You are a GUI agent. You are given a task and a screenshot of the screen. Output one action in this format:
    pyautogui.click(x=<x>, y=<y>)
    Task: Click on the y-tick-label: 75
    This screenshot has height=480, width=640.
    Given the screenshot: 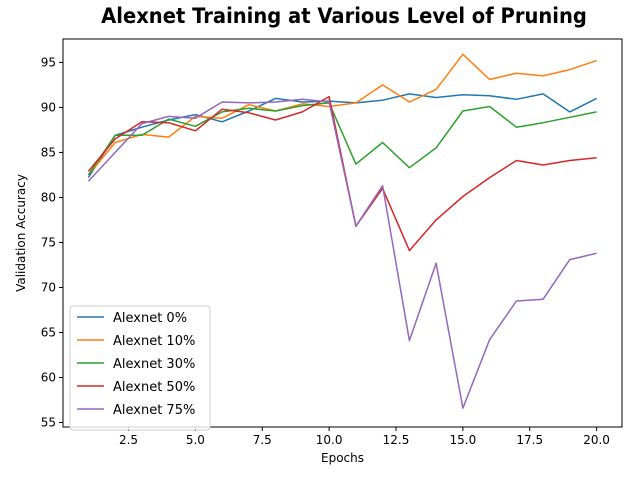 What is the action you would take?
    pyautogui.click(x=48, y=242)
    